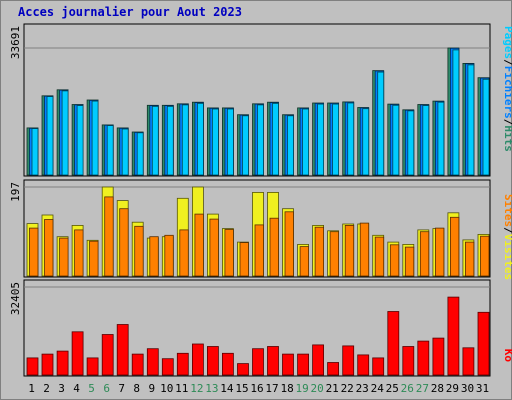 The image size is (512, 400). I want to click on panel-middle-max-label: 197, so click(15, 192).